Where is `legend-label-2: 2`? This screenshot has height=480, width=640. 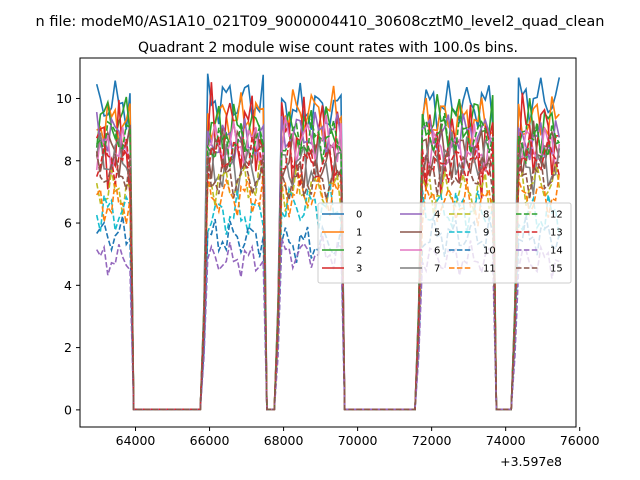 legend-label-2: 2 is located at coordinates (359, 251).